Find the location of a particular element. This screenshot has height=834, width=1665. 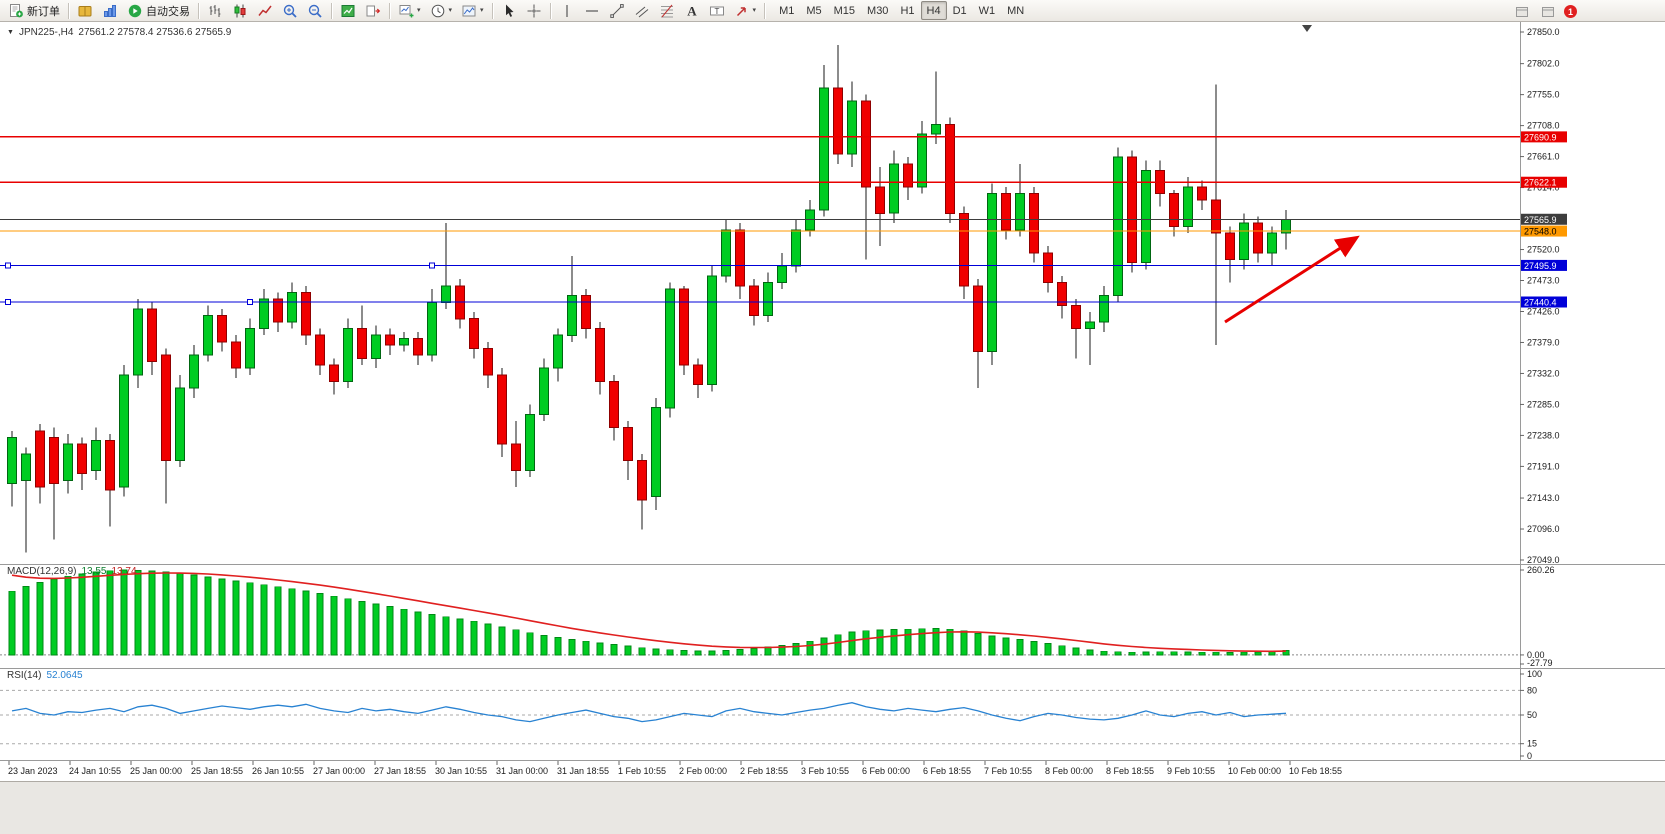

chart-shift-marker is located at coordinates (1307, 28).